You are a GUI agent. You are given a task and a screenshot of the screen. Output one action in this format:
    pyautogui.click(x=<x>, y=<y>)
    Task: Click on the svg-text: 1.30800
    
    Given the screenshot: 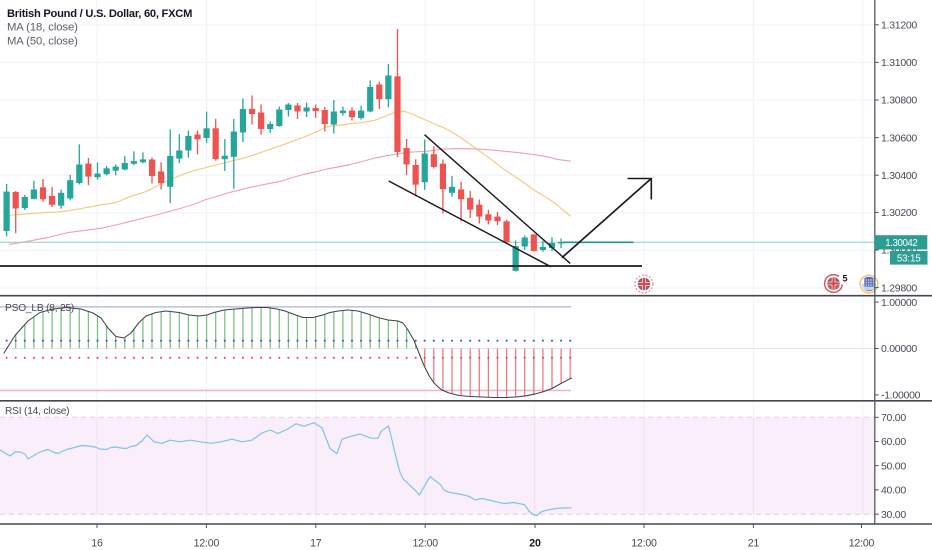 What is the action you would take?
    pyautogui.click(x=899, y=101)
    